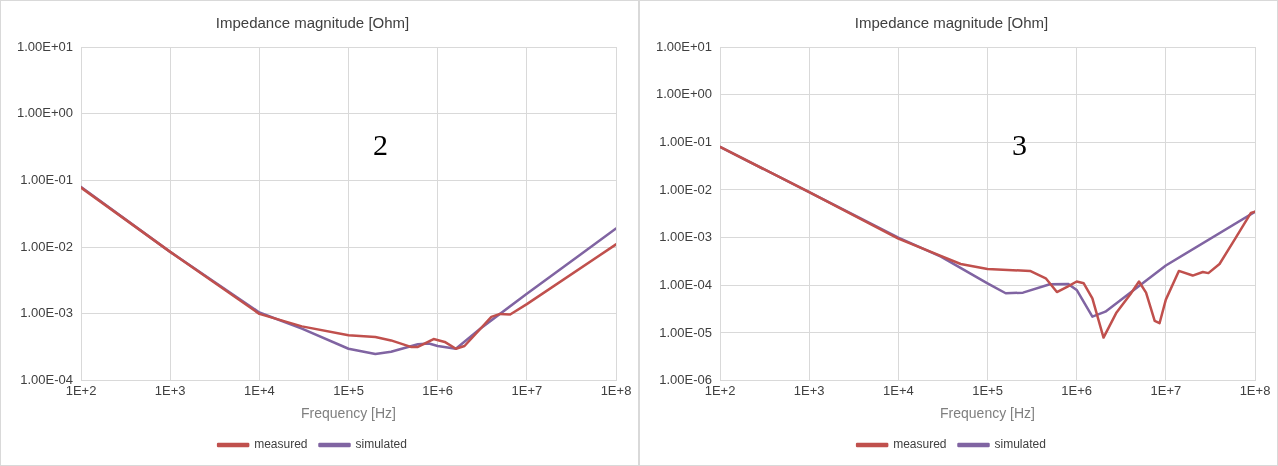 The image size is (1278, 466). Describe the element at coordinates (381, 144) in the screenshot. I see `annotation: 2` at that location.